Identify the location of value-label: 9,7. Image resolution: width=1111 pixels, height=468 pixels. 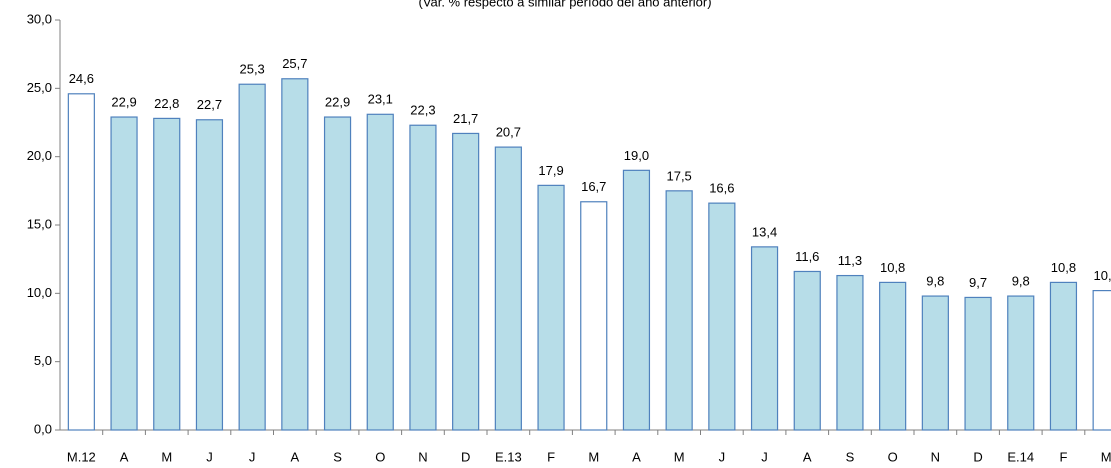
(978, 282).